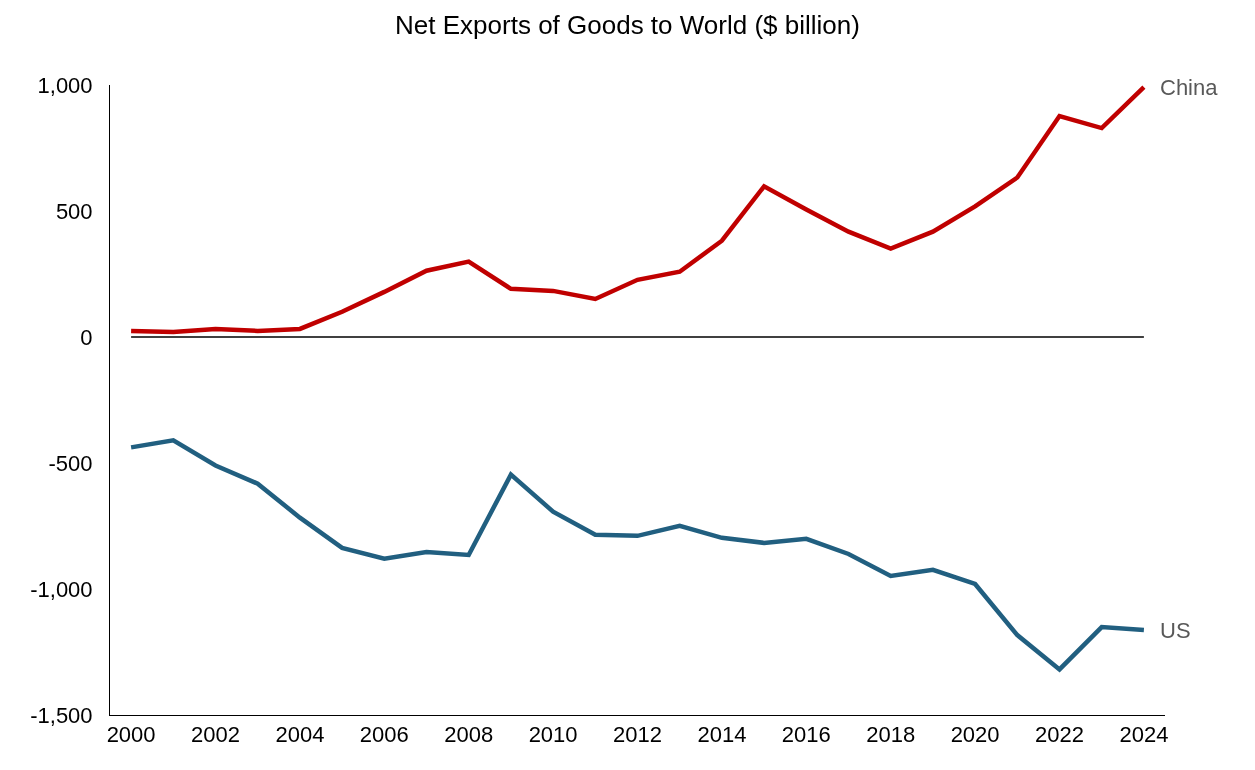  Describe the element at coordinates (637, 735) in the screenshot. I see `x-tick-label: 2012` at that location.